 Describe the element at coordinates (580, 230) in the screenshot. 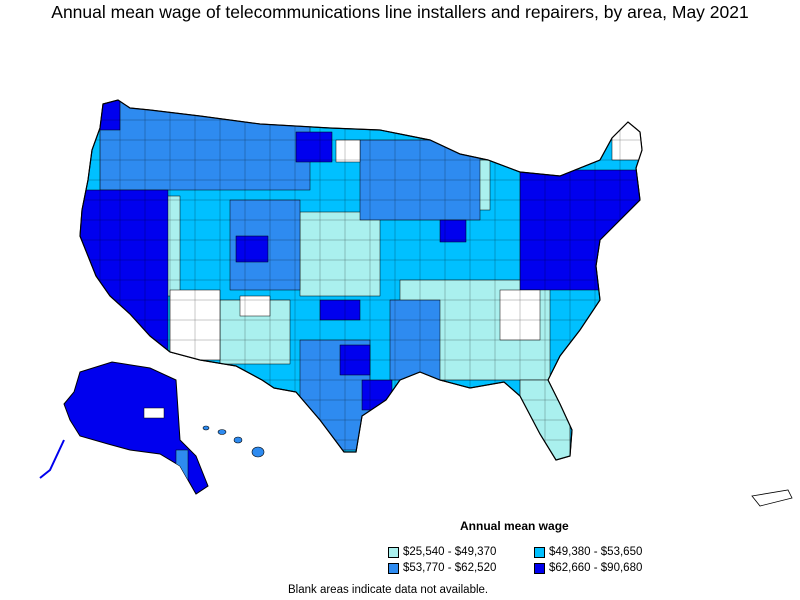

I see `region-northeast` at that location.